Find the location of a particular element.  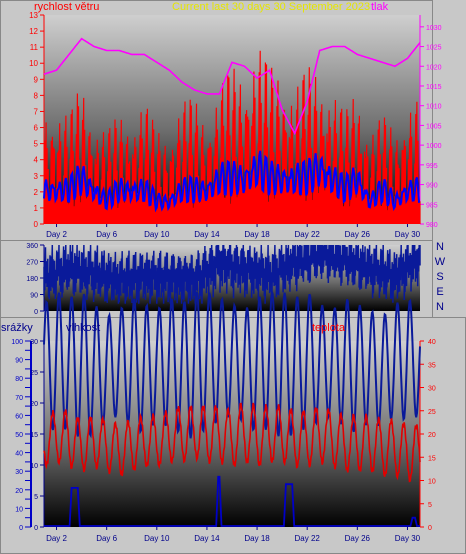

direction-y-tick-label: 90 is located at coordinates (34, 296).